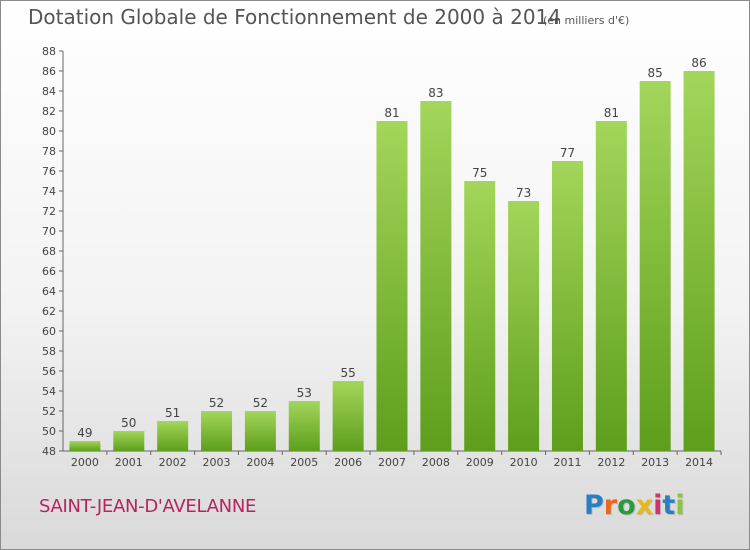 The image size is (750, 550). What do you see at coordinates (260, 462) in the screenshot?
I see `x-tick-label: 2004` at bounding box center [260, 462].